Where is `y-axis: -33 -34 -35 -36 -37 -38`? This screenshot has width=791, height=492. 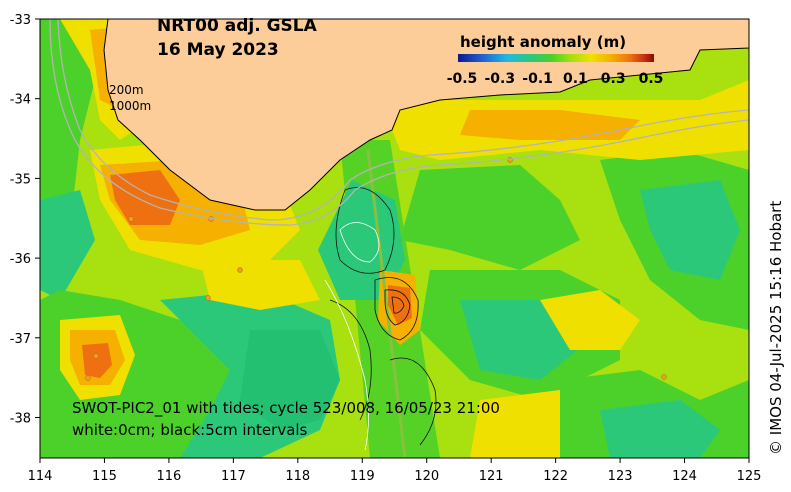
y-axis: -33 -34 -35 -36 -37 -38 is located at coordinates (25, 220).